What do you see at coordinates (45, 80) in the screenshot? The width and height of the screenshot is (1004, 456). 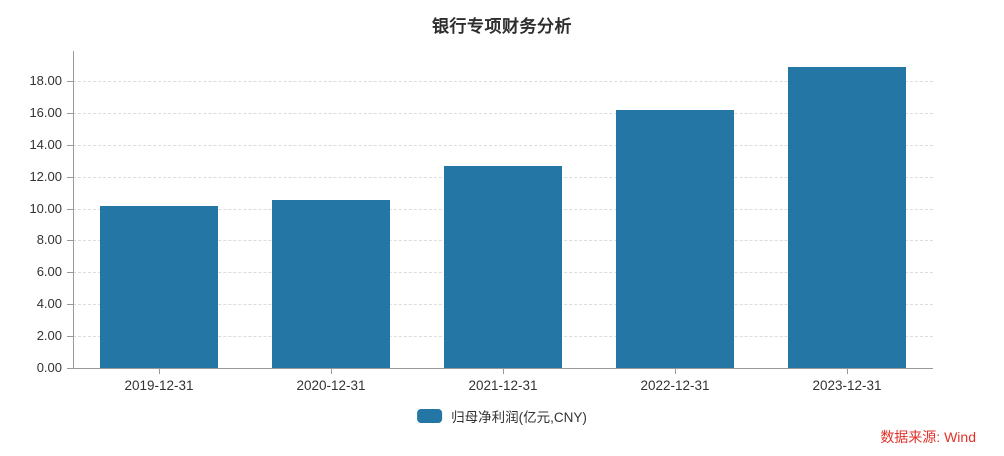 I see `y-axis-tick-label: 18.00` at bounding box center [45, 80].